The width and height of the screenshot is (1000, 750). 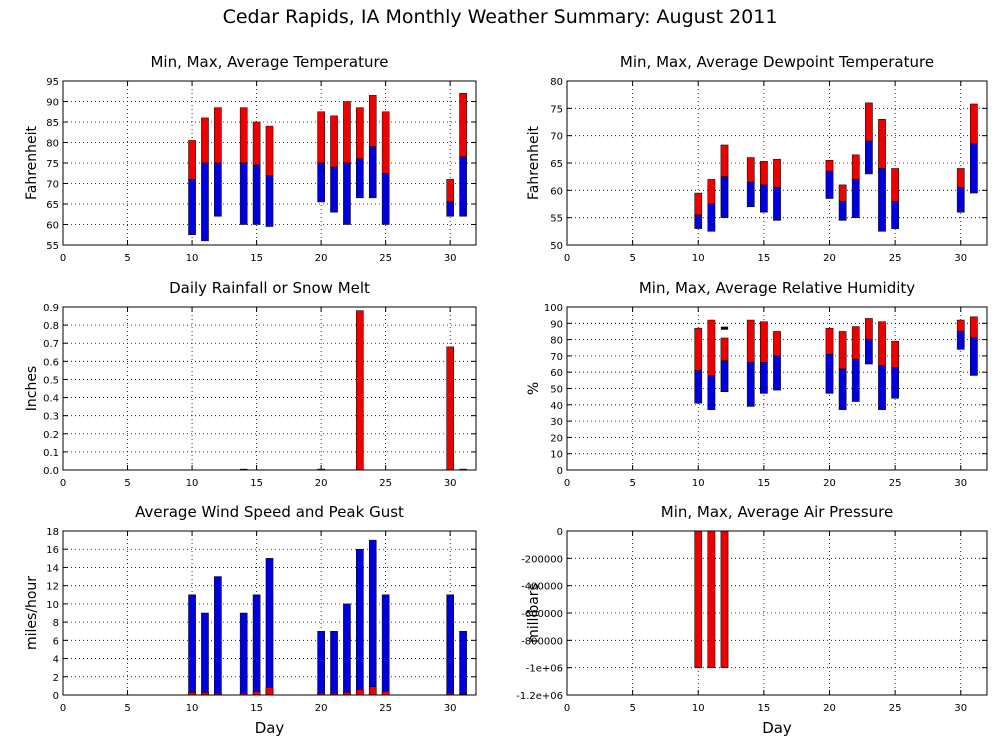 What do you see at coordinates (51, 344) in the screenshot?
I see `y-tick-label: 0.7` at bounding box center [51, 344].